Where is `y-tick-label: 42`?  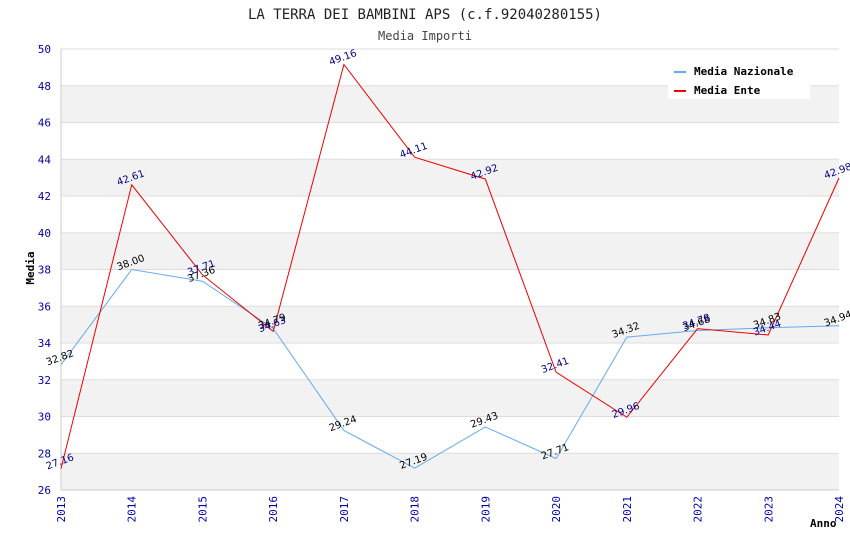
y-tick-label: 42 is located at coordinates (44, 196).